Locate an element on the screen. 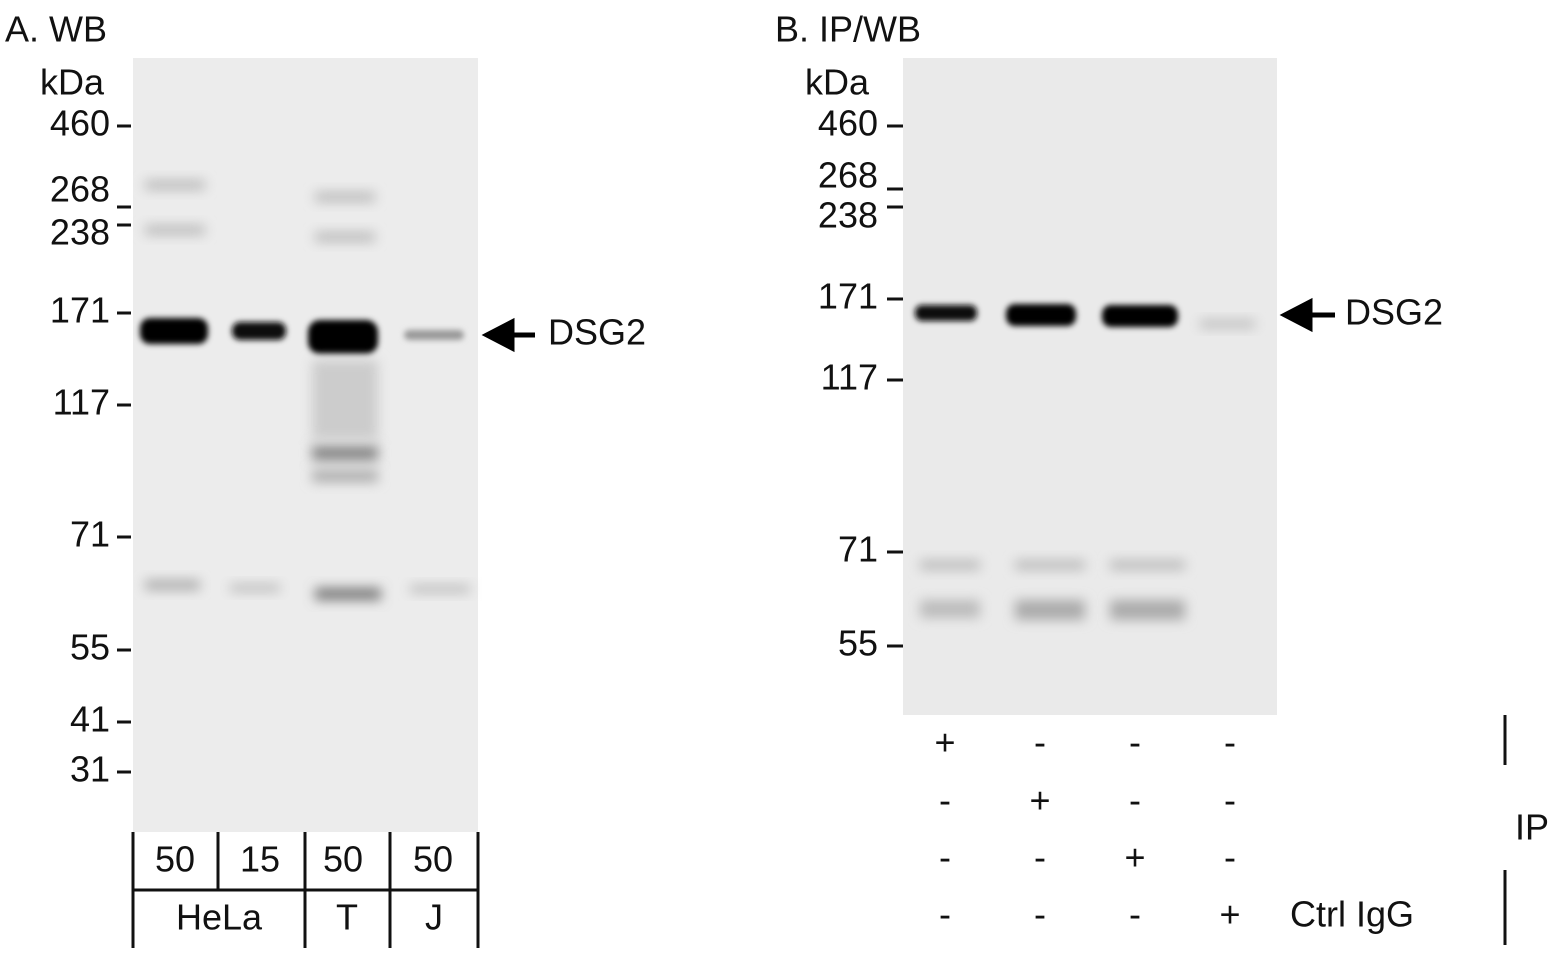 This screenshot has height=955, width=1565. cell-line: HeLa is located at coordinates (219, 917).